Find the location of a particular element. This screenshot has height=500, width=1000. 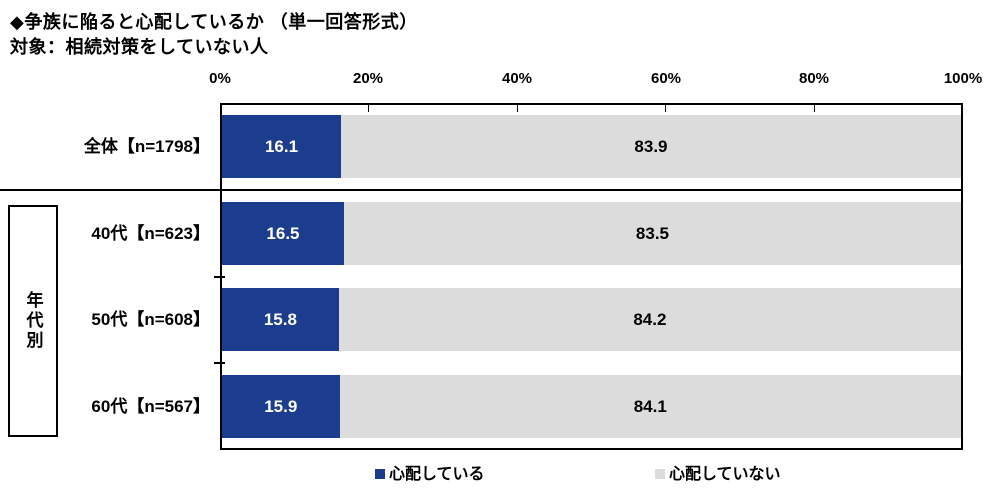

x-axis-tick-label: 0% is located at coordinates (220, 78).